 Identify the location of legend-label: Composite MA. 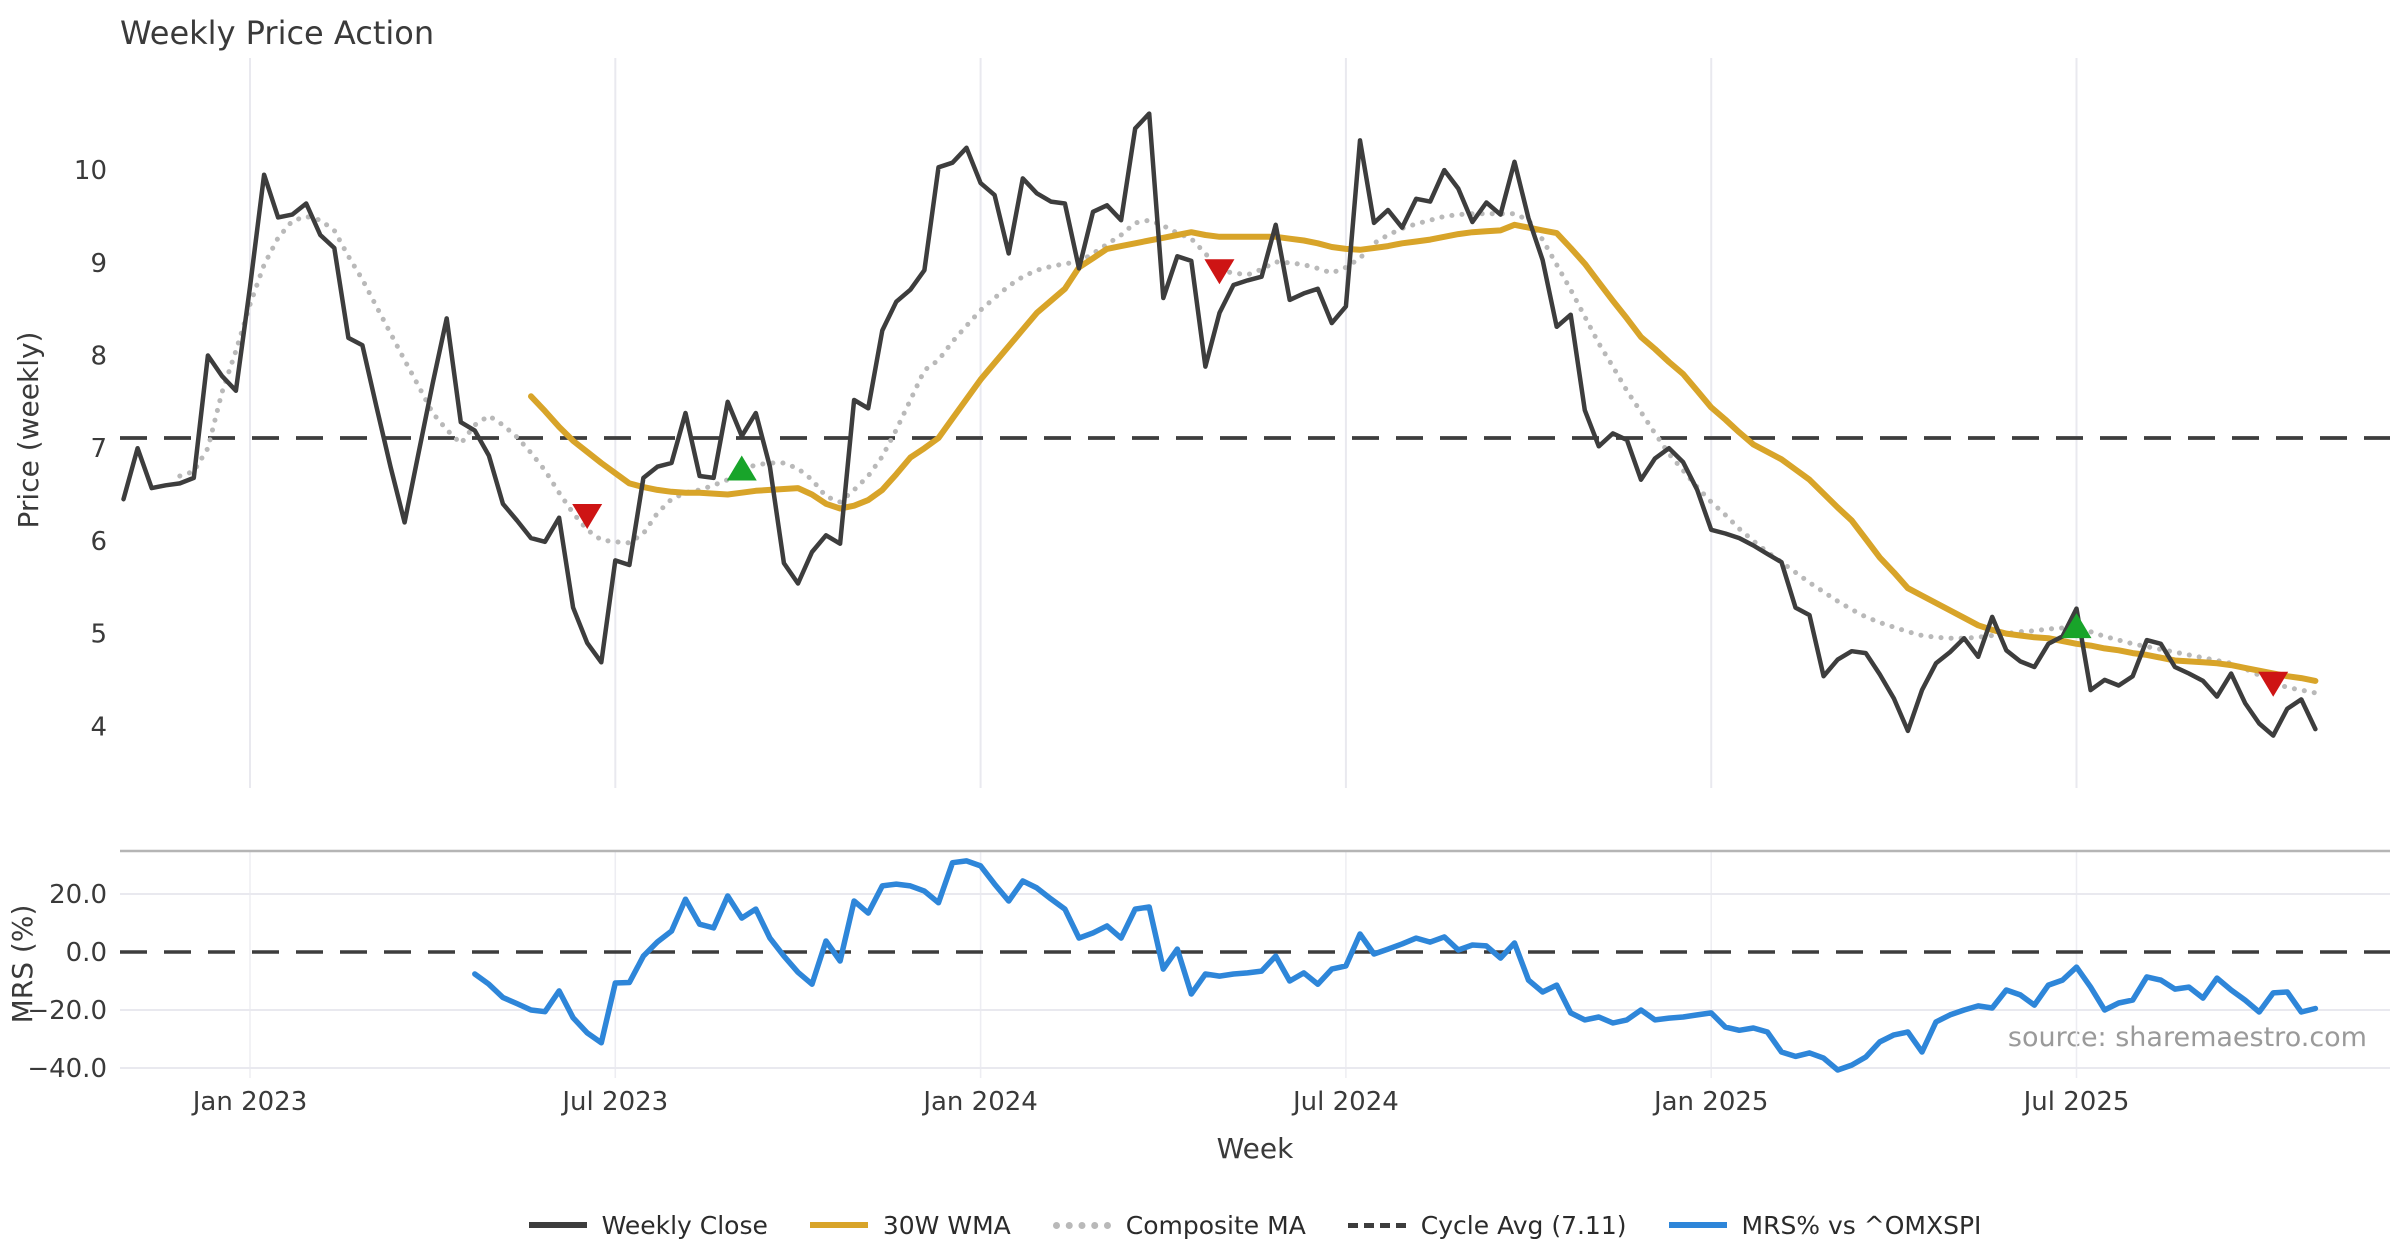
(1215, 1225).